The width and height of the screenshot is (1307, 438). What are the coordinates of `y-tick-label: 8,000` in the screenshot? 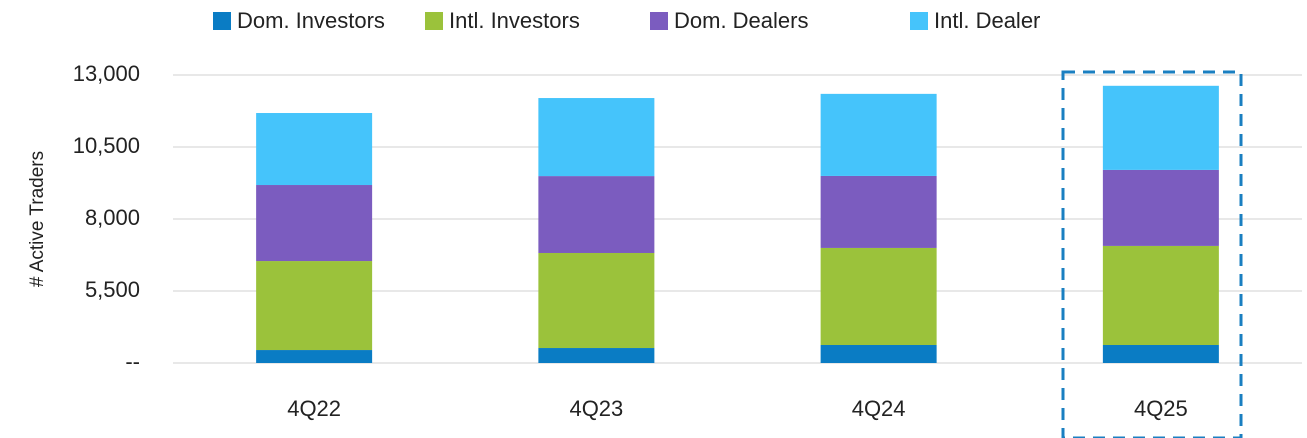 It's located at (112, 217).